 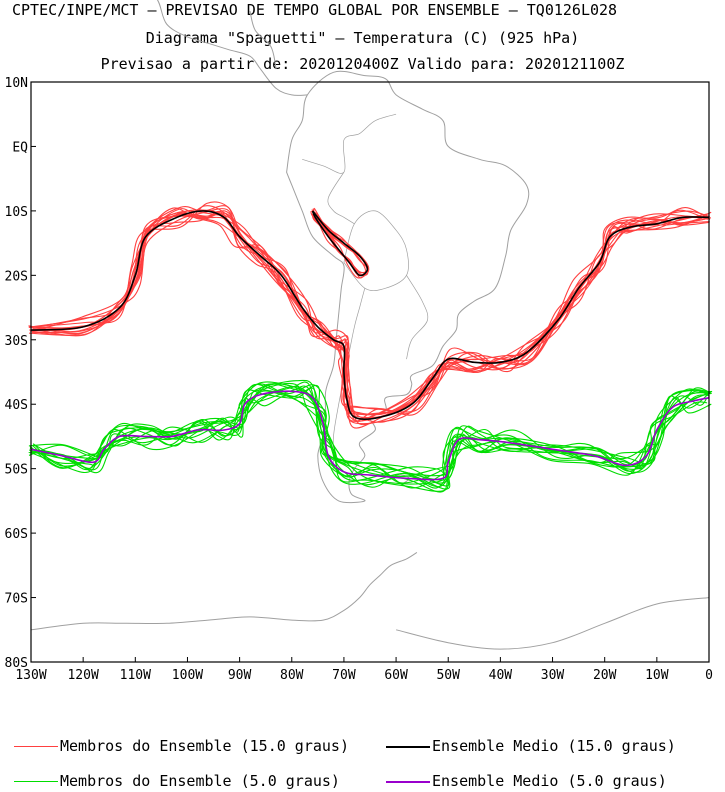 I want to click on lon-tick-label: 30W, so click(x=553, y=675).